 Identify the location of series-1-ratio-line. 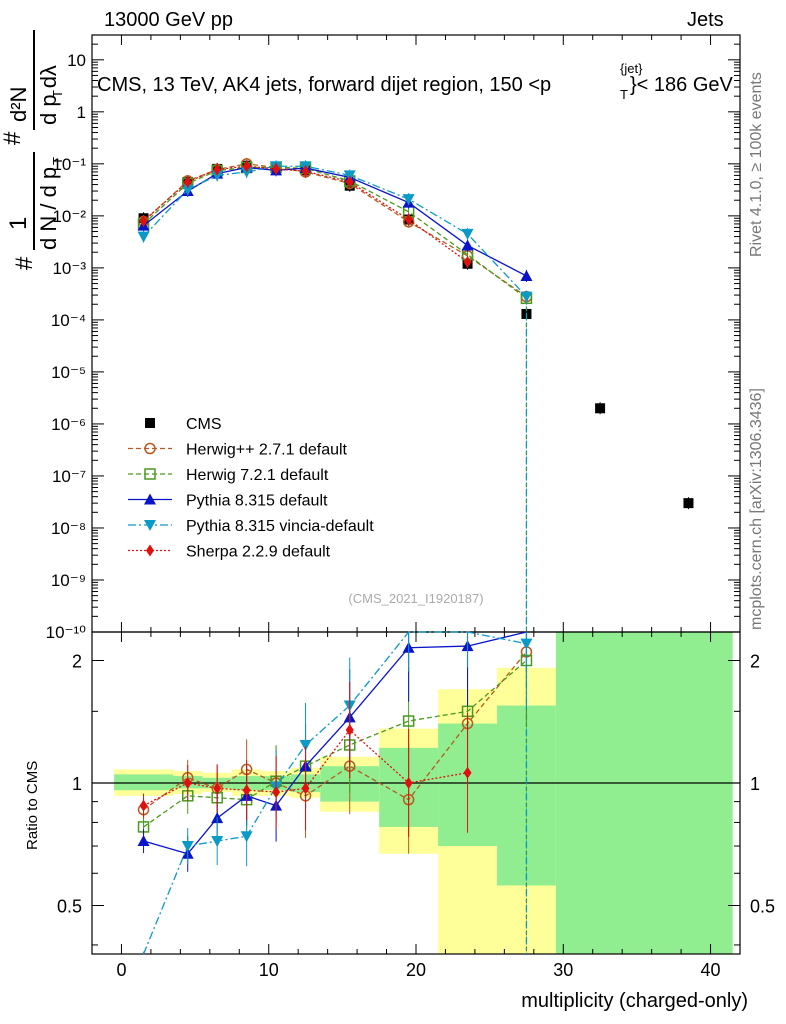
(335, 731).